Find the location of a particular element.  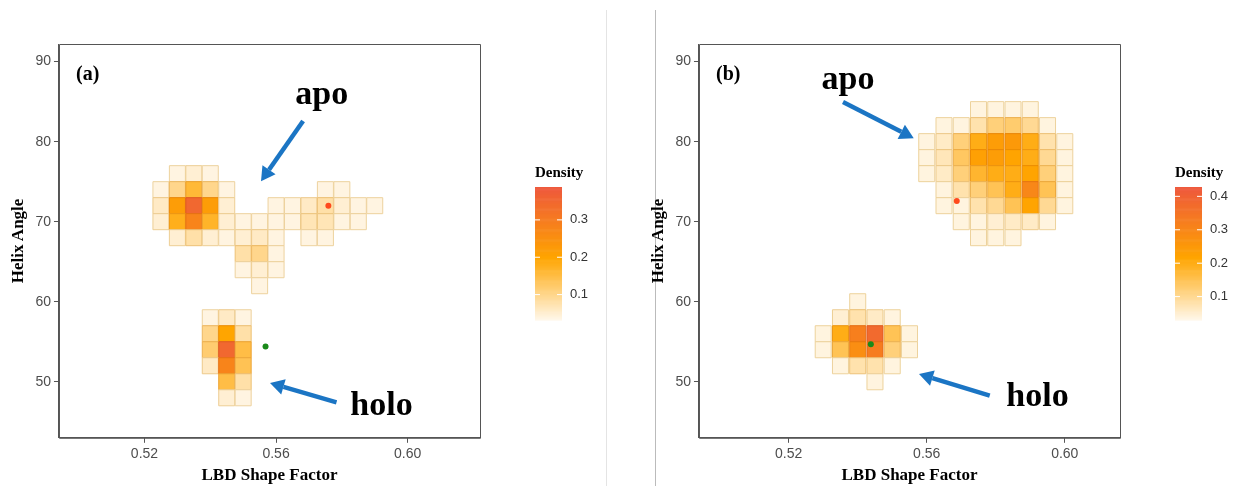

annotation: (a) is located at coordinates (87, 74).